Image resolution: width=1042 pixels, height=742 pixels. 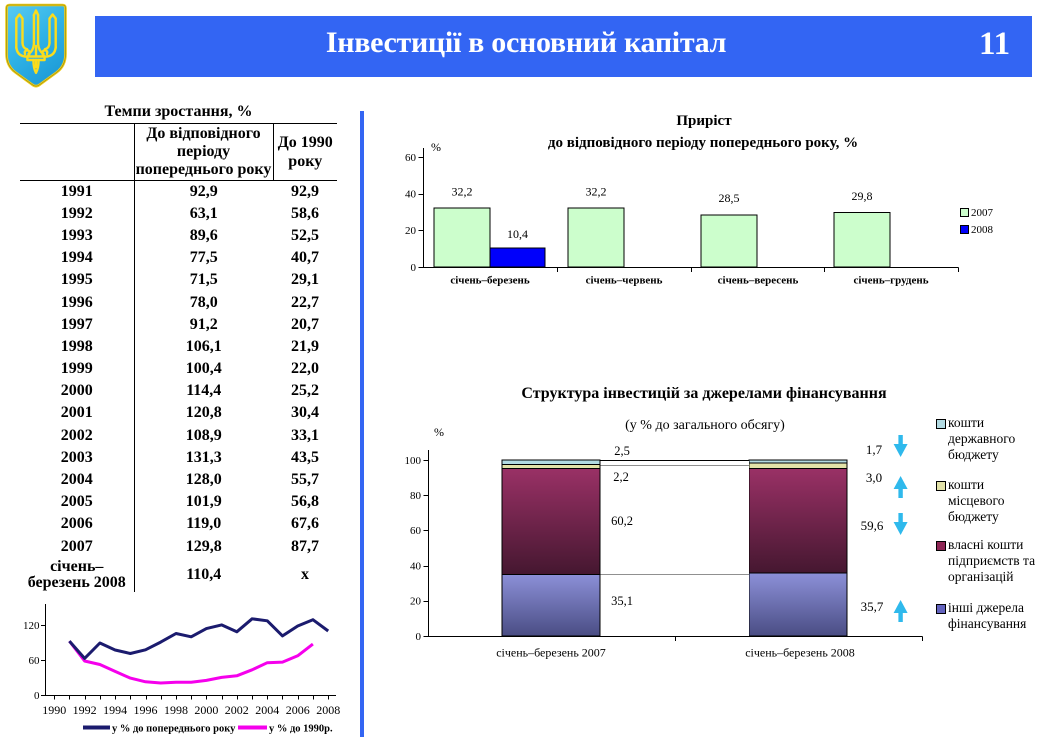 I want to click on svg-text: 59,6, so click(x=872, y=525).